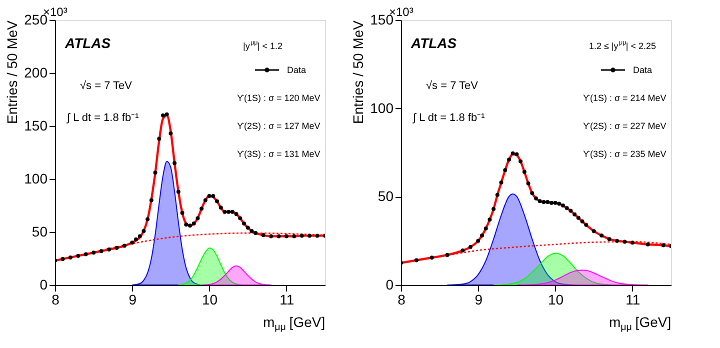 This screenshot has width=720, height=348. What do you see at coordinates (296, 70) in the screenshot?
I see `legend-label: Data` at bounding box center [296, 70].